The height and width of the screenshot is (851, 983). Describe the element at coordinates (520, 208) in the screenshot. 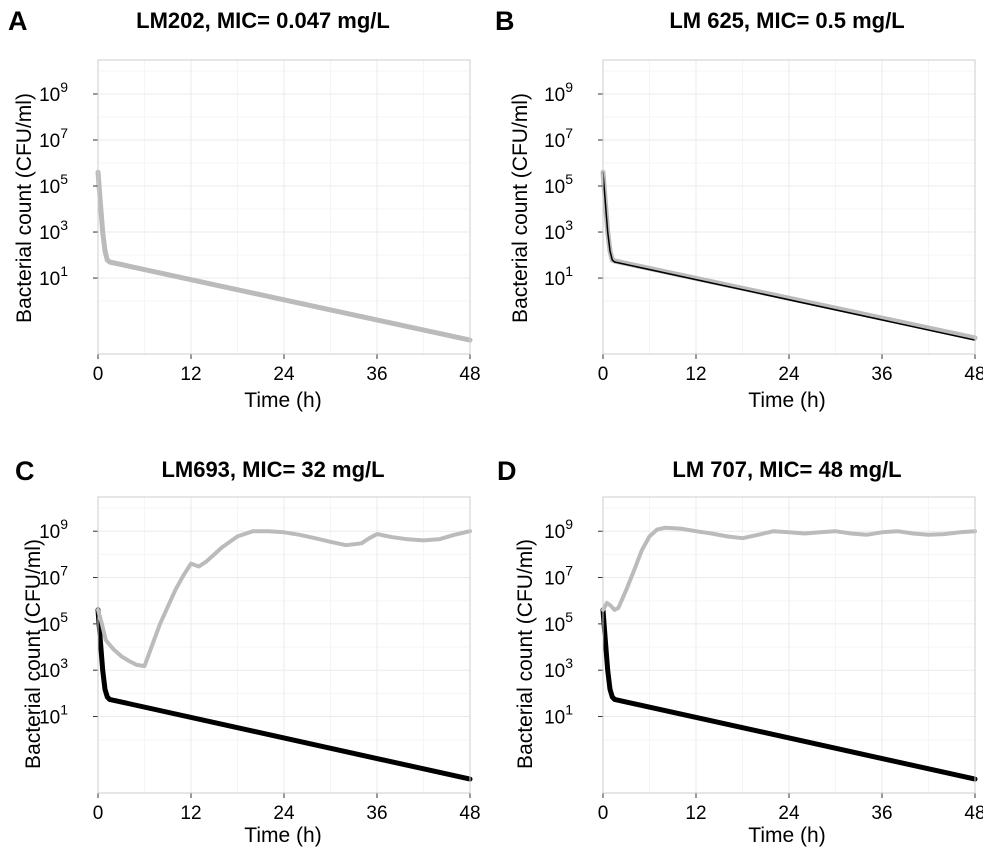

I see `panel-b-y-axis-title: Bacterial count (CFU/ml)` at that location.